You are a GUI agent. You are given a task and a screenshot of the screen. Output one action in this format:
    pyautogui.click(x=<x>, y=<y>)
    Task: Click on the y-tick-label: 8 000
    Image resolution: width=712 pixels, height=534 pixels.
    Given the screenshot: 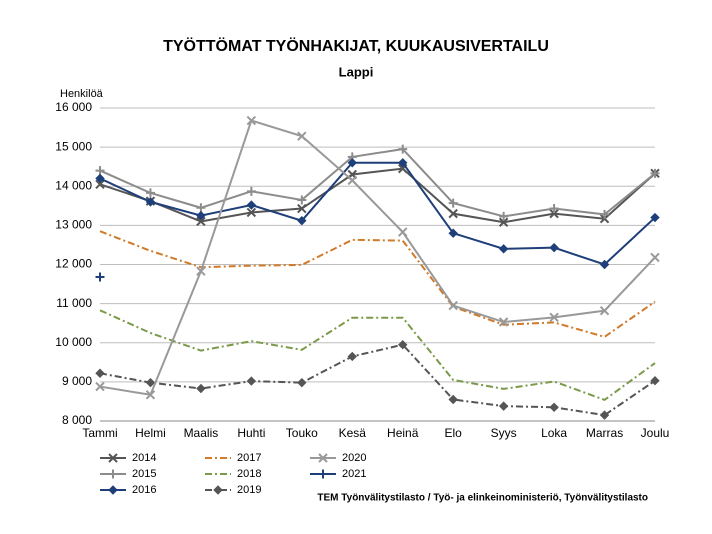 What is the action you would take?
    pyautogui.click(x=77, y=420)
    